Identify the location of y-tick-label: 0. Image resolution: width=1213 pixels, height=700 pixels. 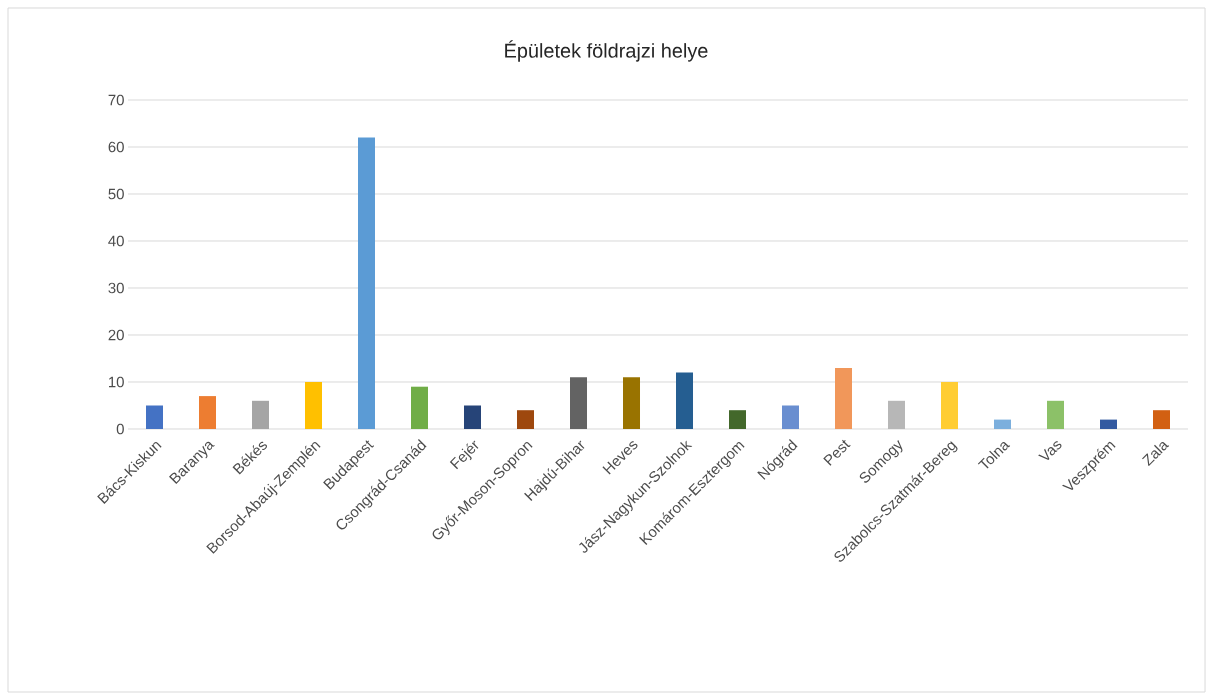
(120, 429).